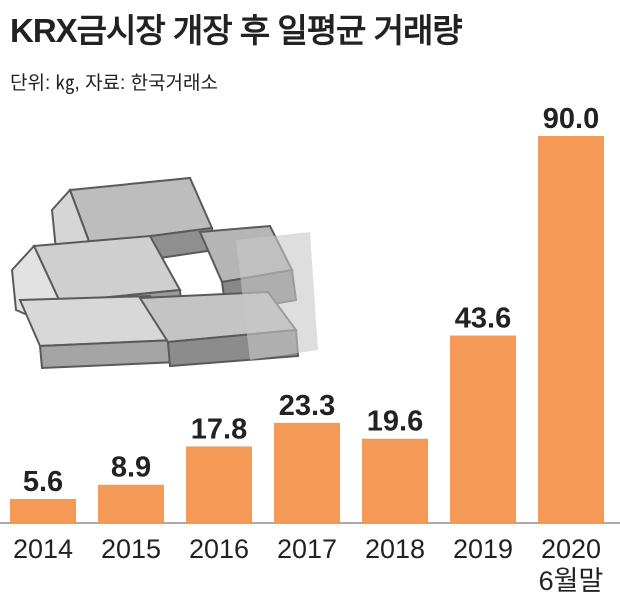 This screenshot has height=599, width=620. What do you see at coordinates (307, 406) in the screenshot?
I see `value-label: 23.3` at bounding box center [307, 406].